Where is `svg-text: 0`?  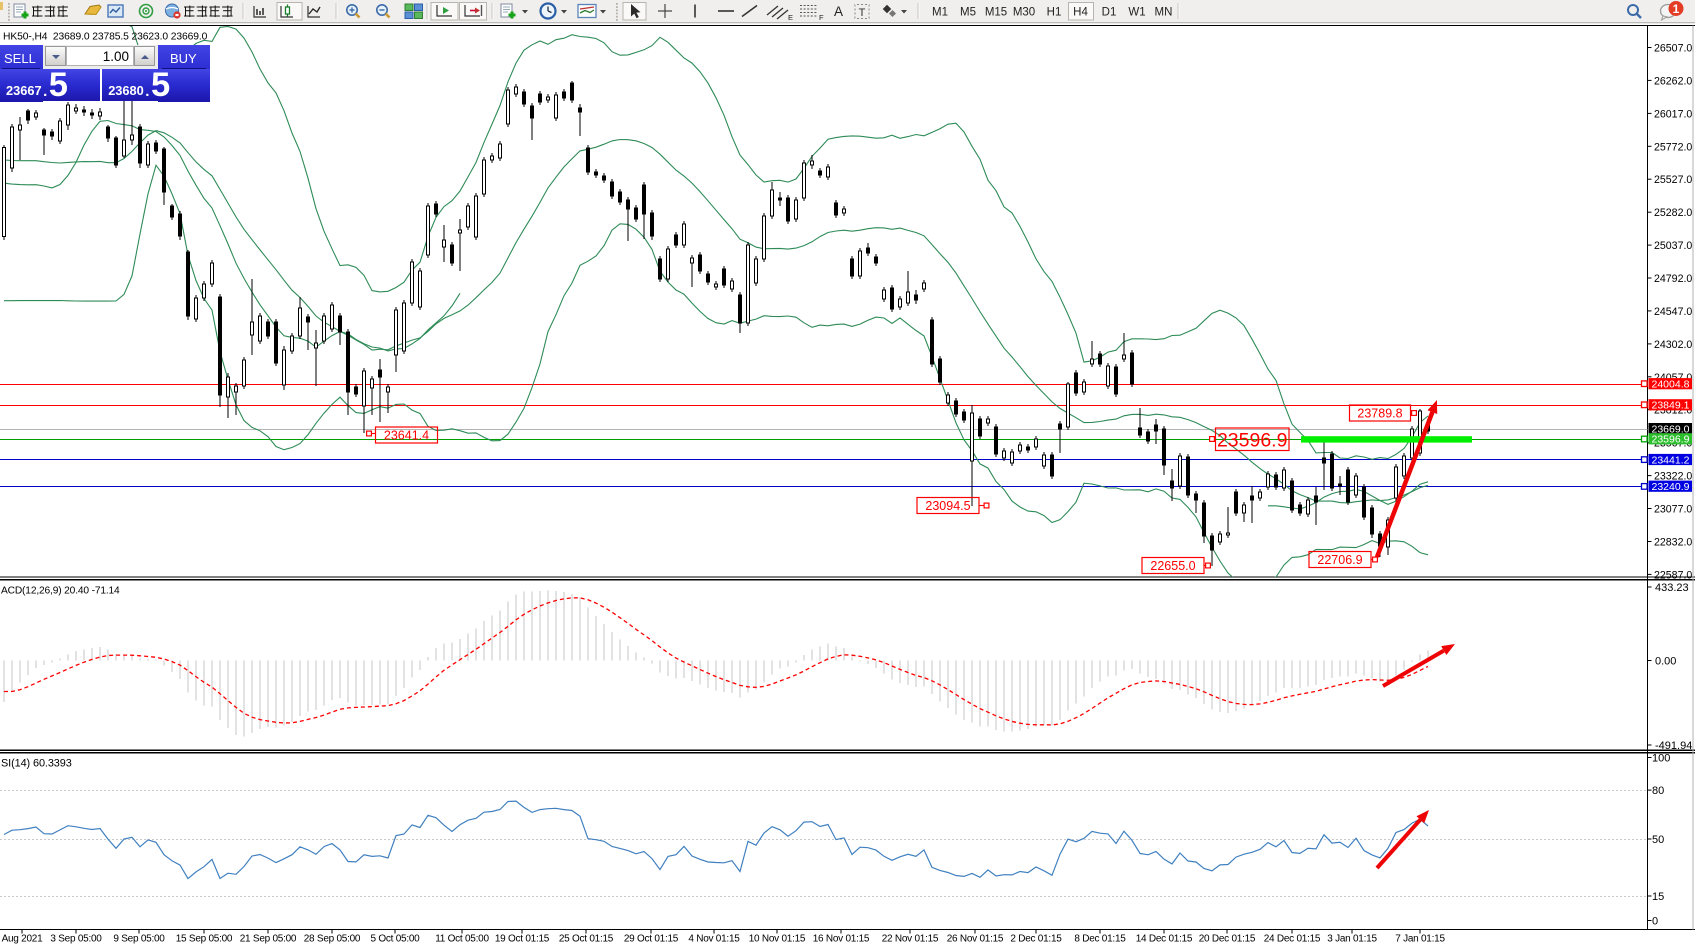
svg-text: 0 is located at coordinates (1655, 922).